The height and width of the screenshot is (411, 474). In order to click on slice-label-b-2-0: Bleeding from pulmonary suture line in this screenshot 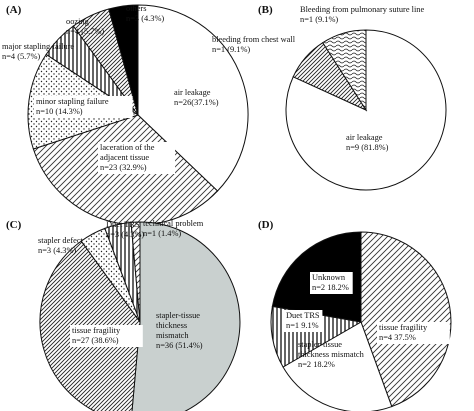, I will do `click(362, 9)`.